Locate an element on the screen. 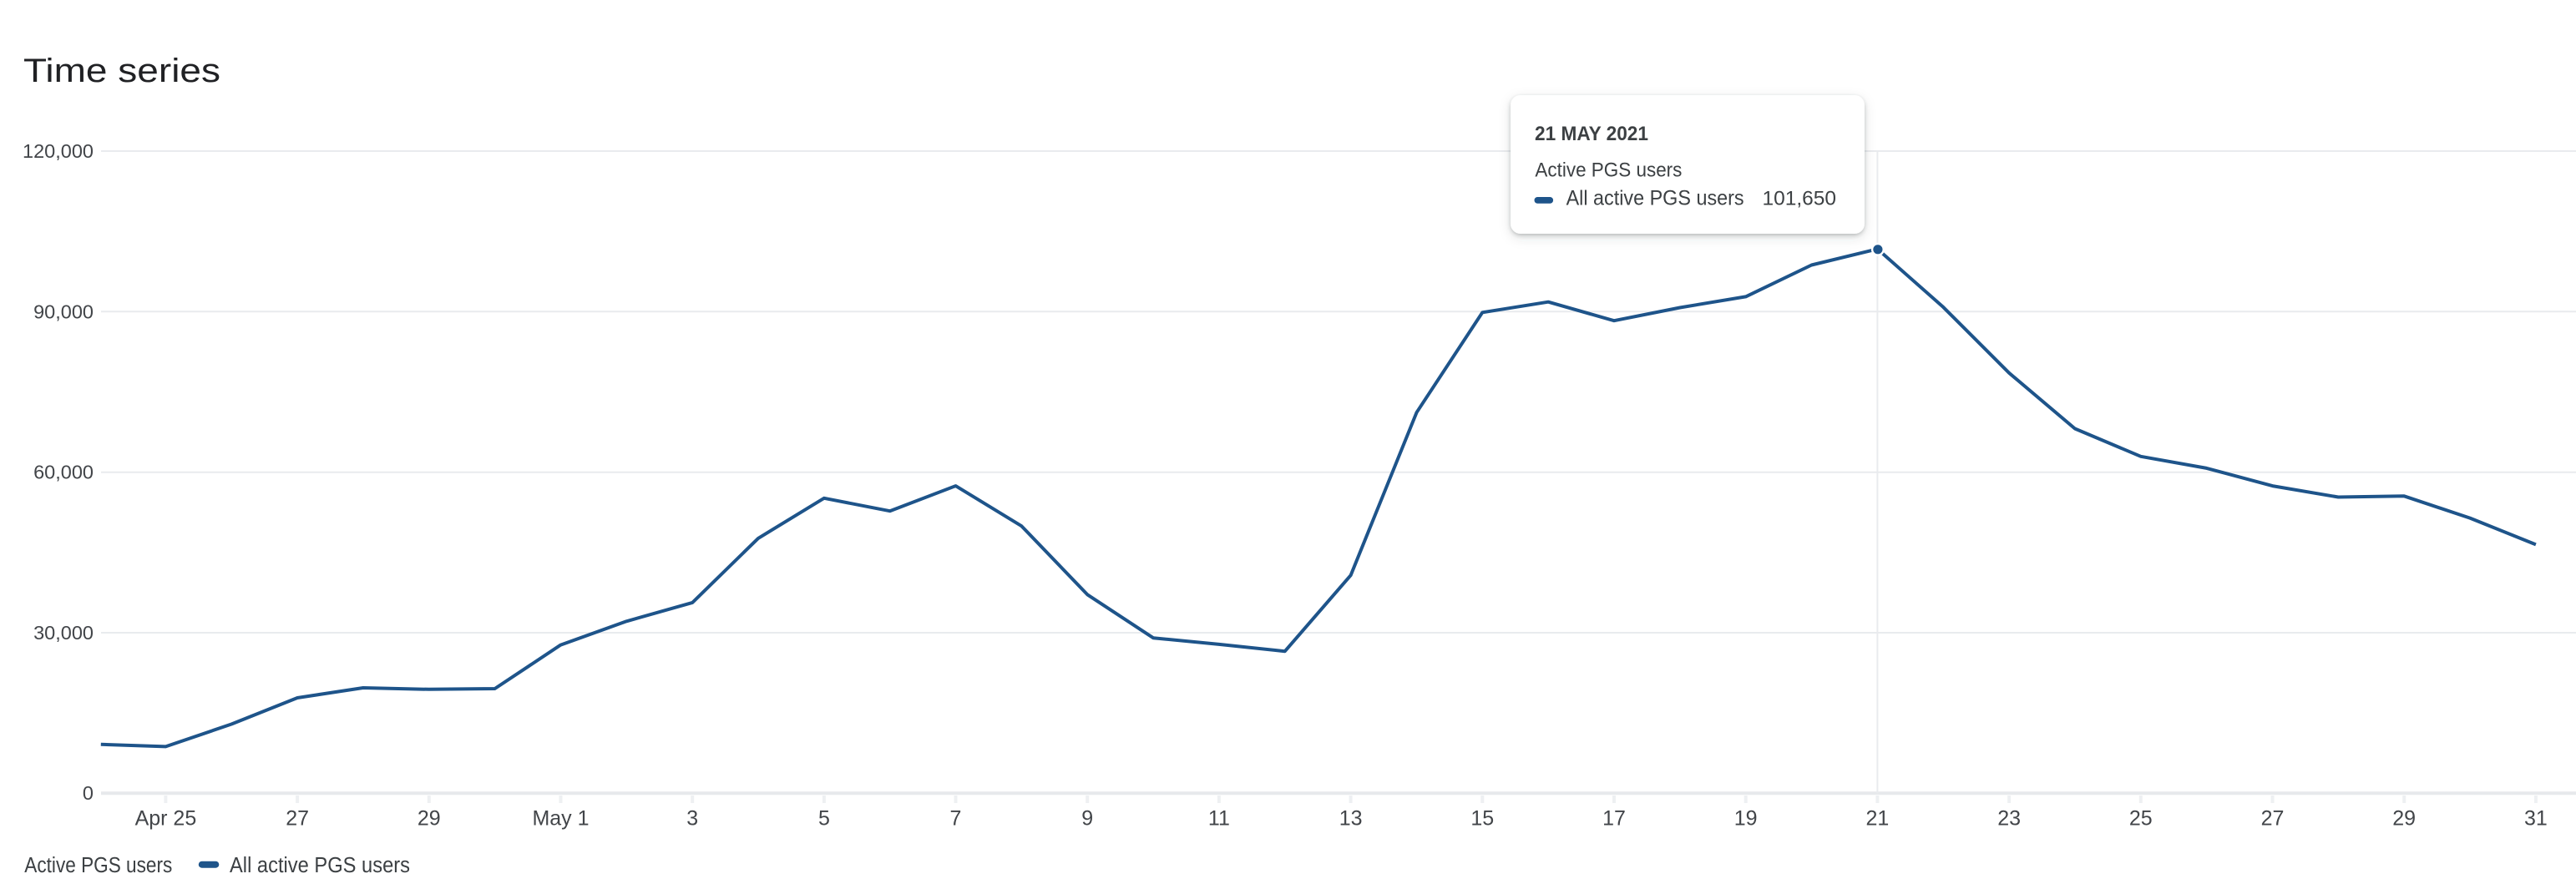  svg-text: 31 is located at coordinates (2536, 818).